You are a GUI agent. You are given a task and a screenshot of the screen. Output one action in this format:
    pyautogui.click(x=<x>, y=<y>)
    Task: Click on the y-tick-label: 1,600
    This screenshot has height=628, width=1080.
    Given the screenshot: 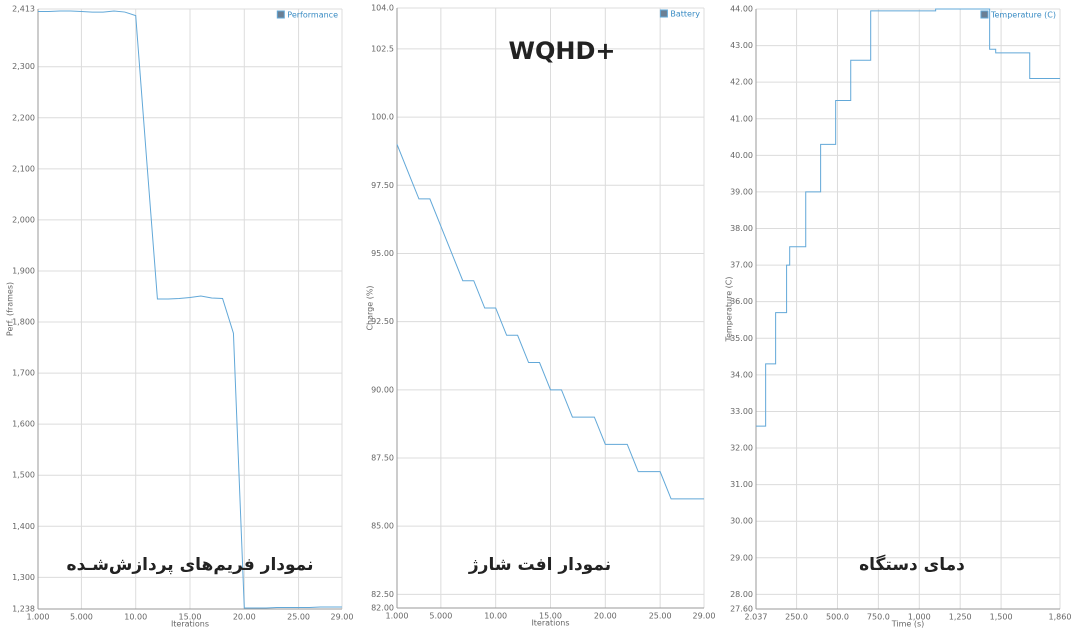 What is the action you would take?
    pyautogui.click(x=23, y=424)
    